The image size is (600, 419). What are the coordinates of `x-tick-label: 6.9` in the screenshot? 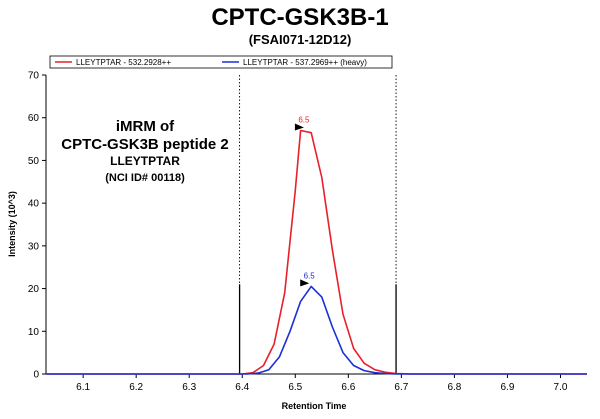 It's located at (507, 387).